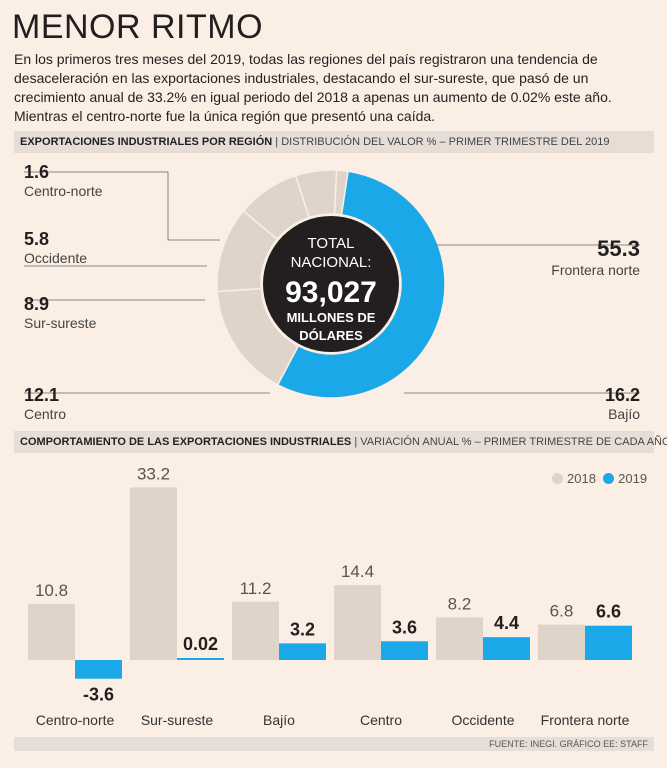  I want to click on section-heading: EXPORTACIONES INDUSTRIALES POR REGIÓN, so click(146, 142).